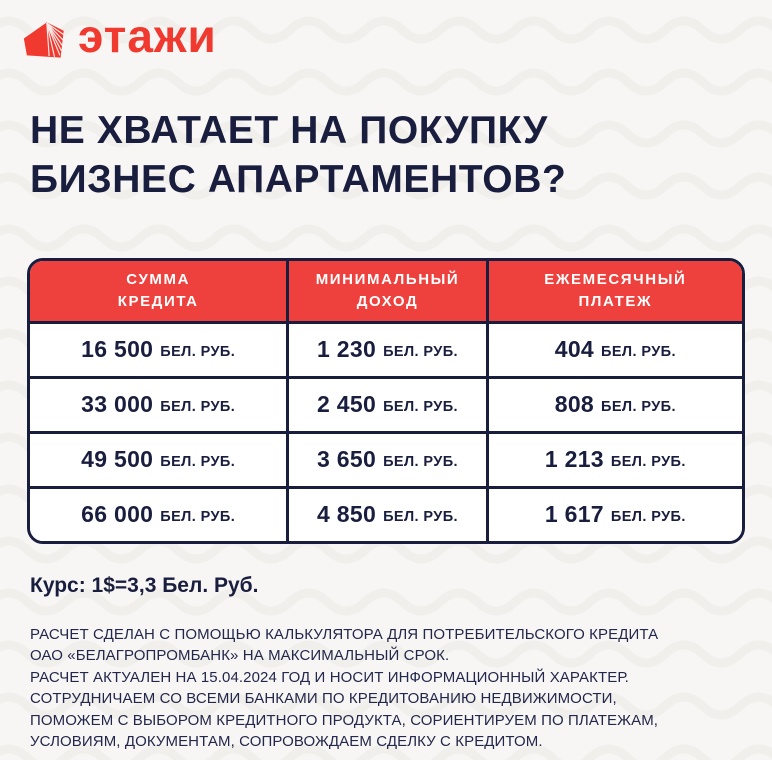  What do you see at coordinates (615, 279) in the screenshot?
I see `column-header-text: ЕЖЕМЕСЯЧНЫЙ` at bounding box center [615, 279].